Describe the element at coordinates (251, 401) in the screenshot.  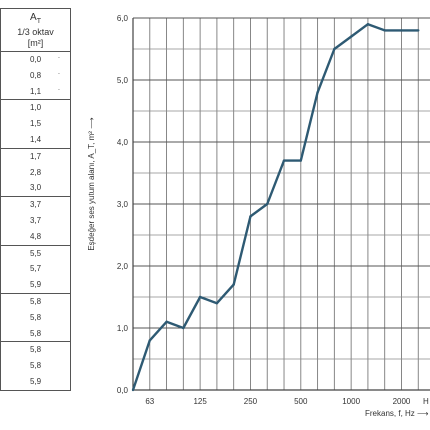
I see `x-tick-label: 250` at that location.